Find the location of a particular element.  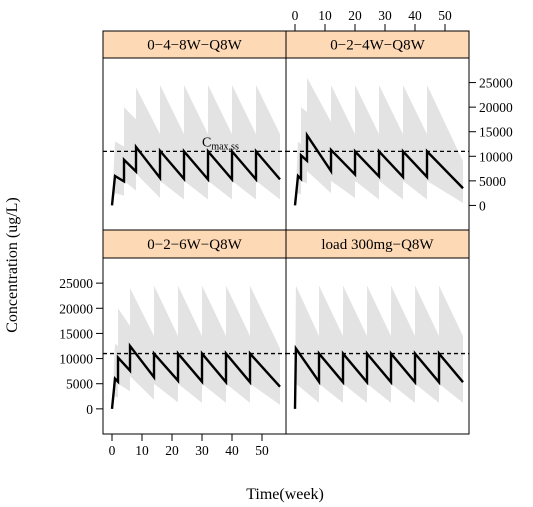

panel-border is located at coordinates (377, 332).